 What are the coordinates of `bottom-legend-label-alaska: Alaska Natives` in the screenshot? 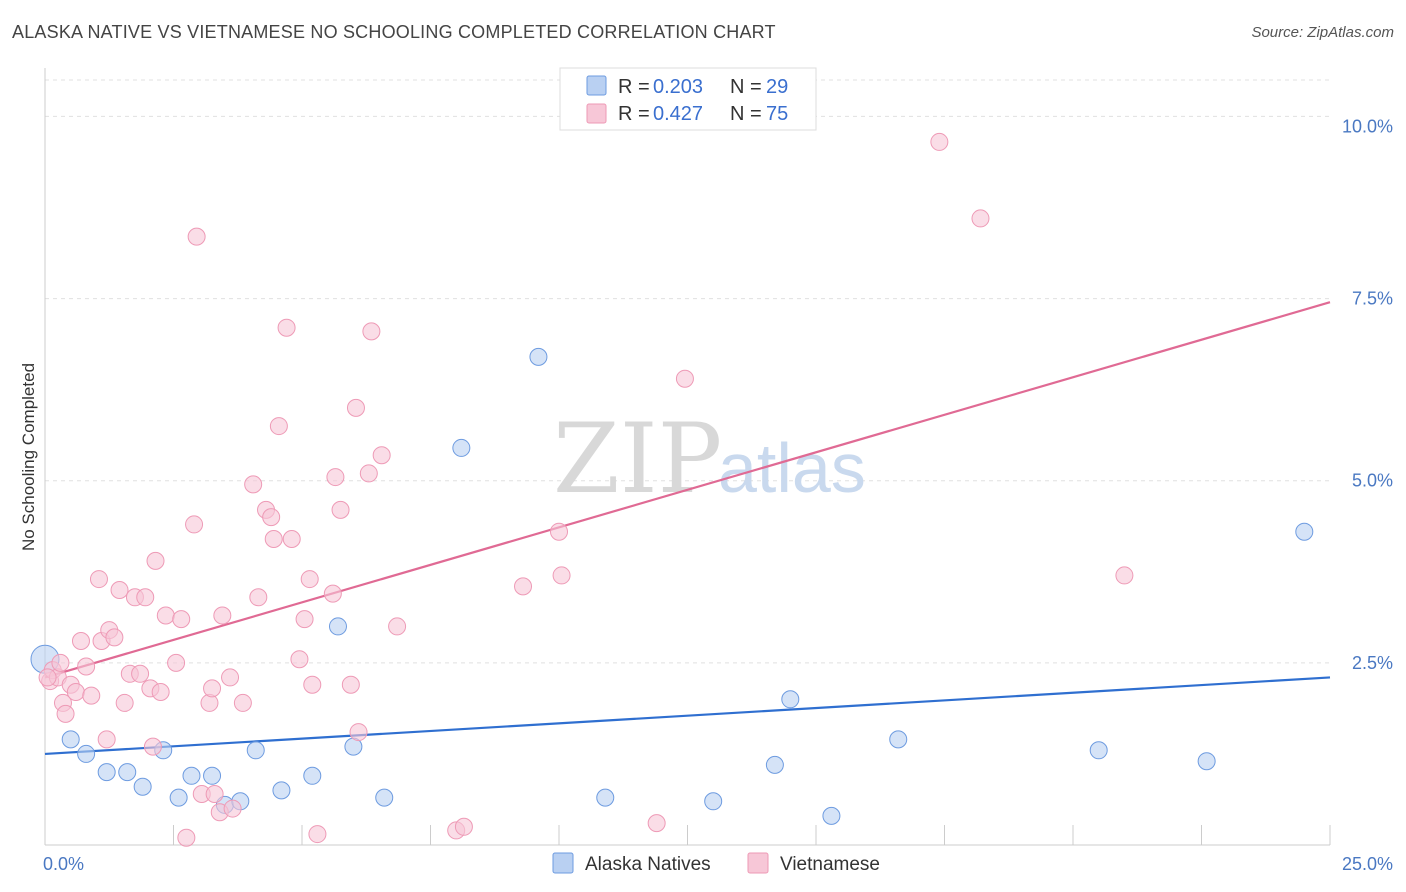 It's located at (648, 864).